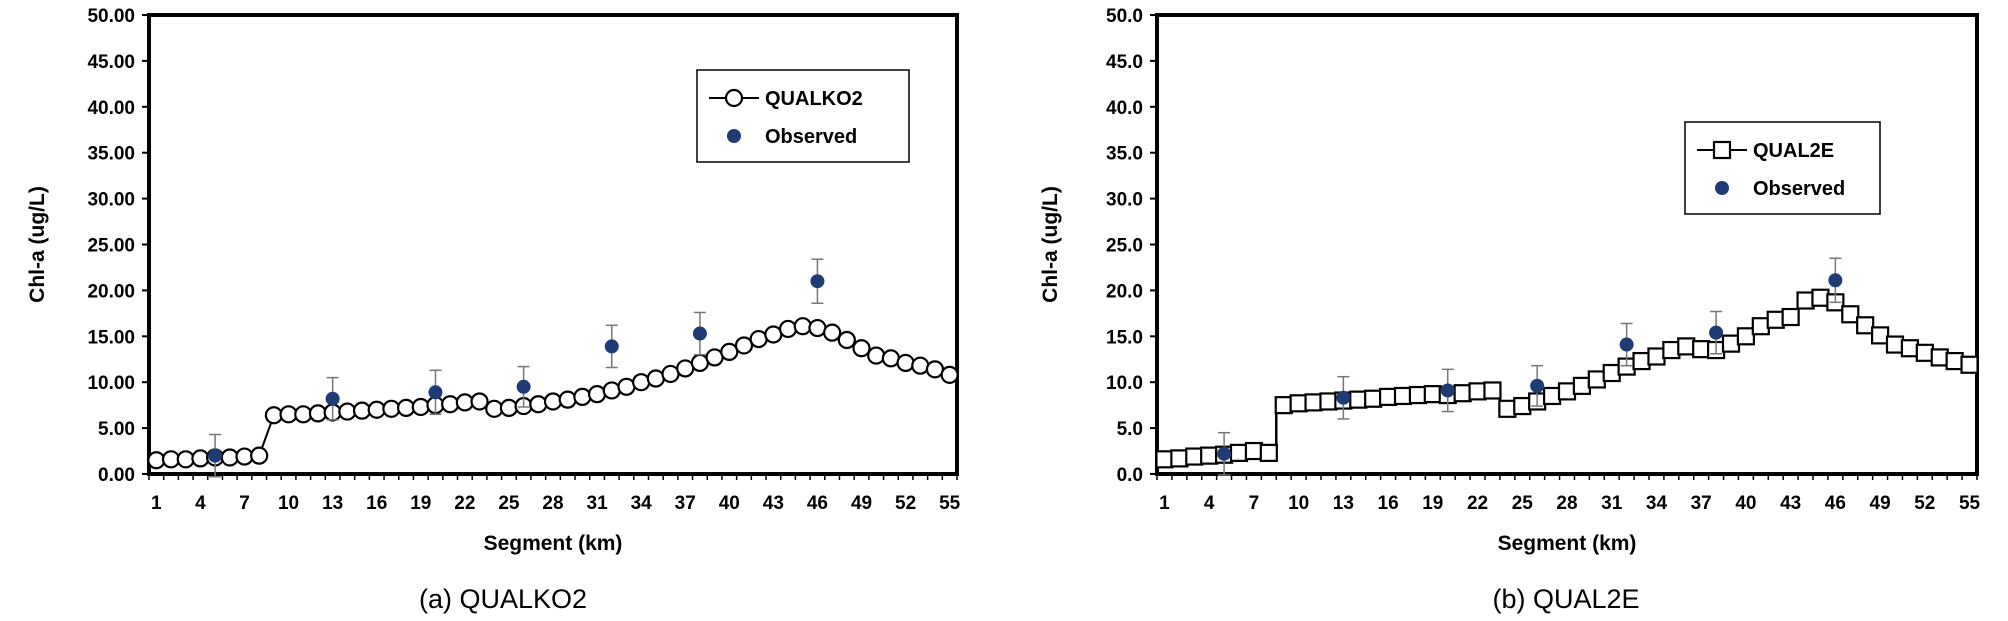 This screenshot has height=621, width=2008. Describe the element at coordinates (111, 154) in the screenshot. I see `y-tick-label: 35.00` at that location.